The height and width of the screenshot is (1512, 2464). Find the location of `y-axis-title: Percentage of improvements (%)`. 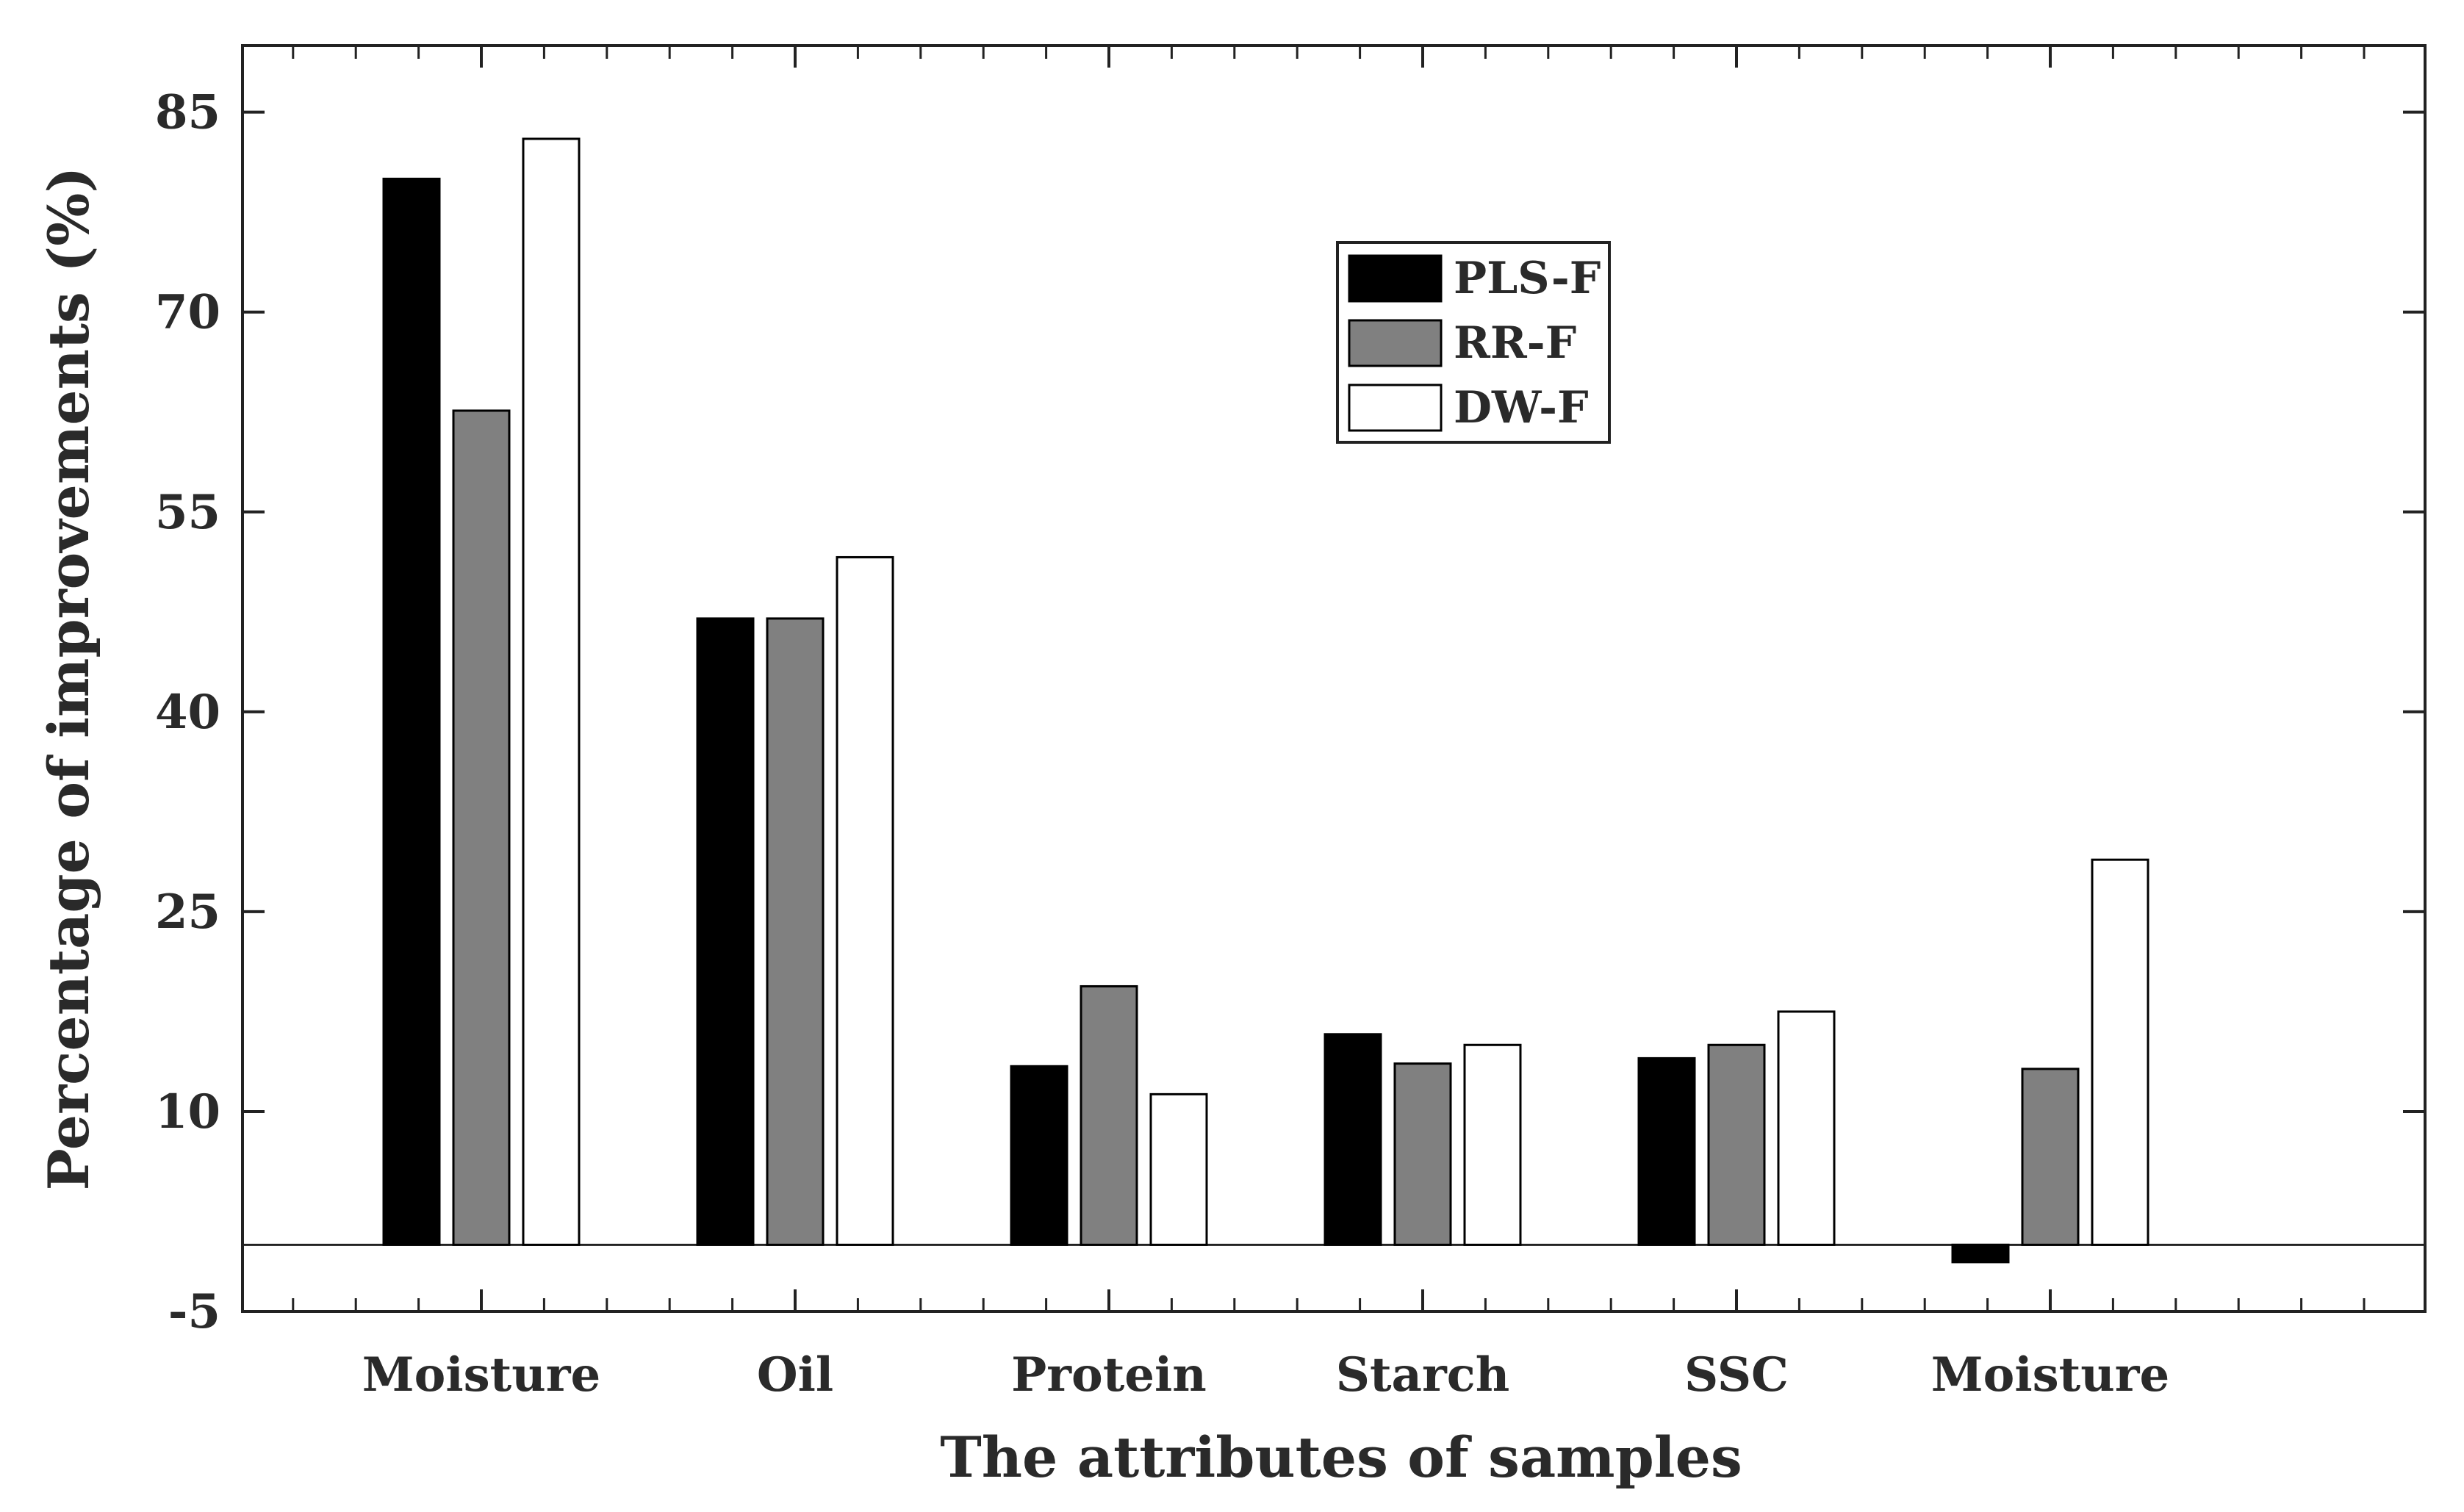

y-axis-title: Percentage of improvements (%) is located at coordinates (68, 679).